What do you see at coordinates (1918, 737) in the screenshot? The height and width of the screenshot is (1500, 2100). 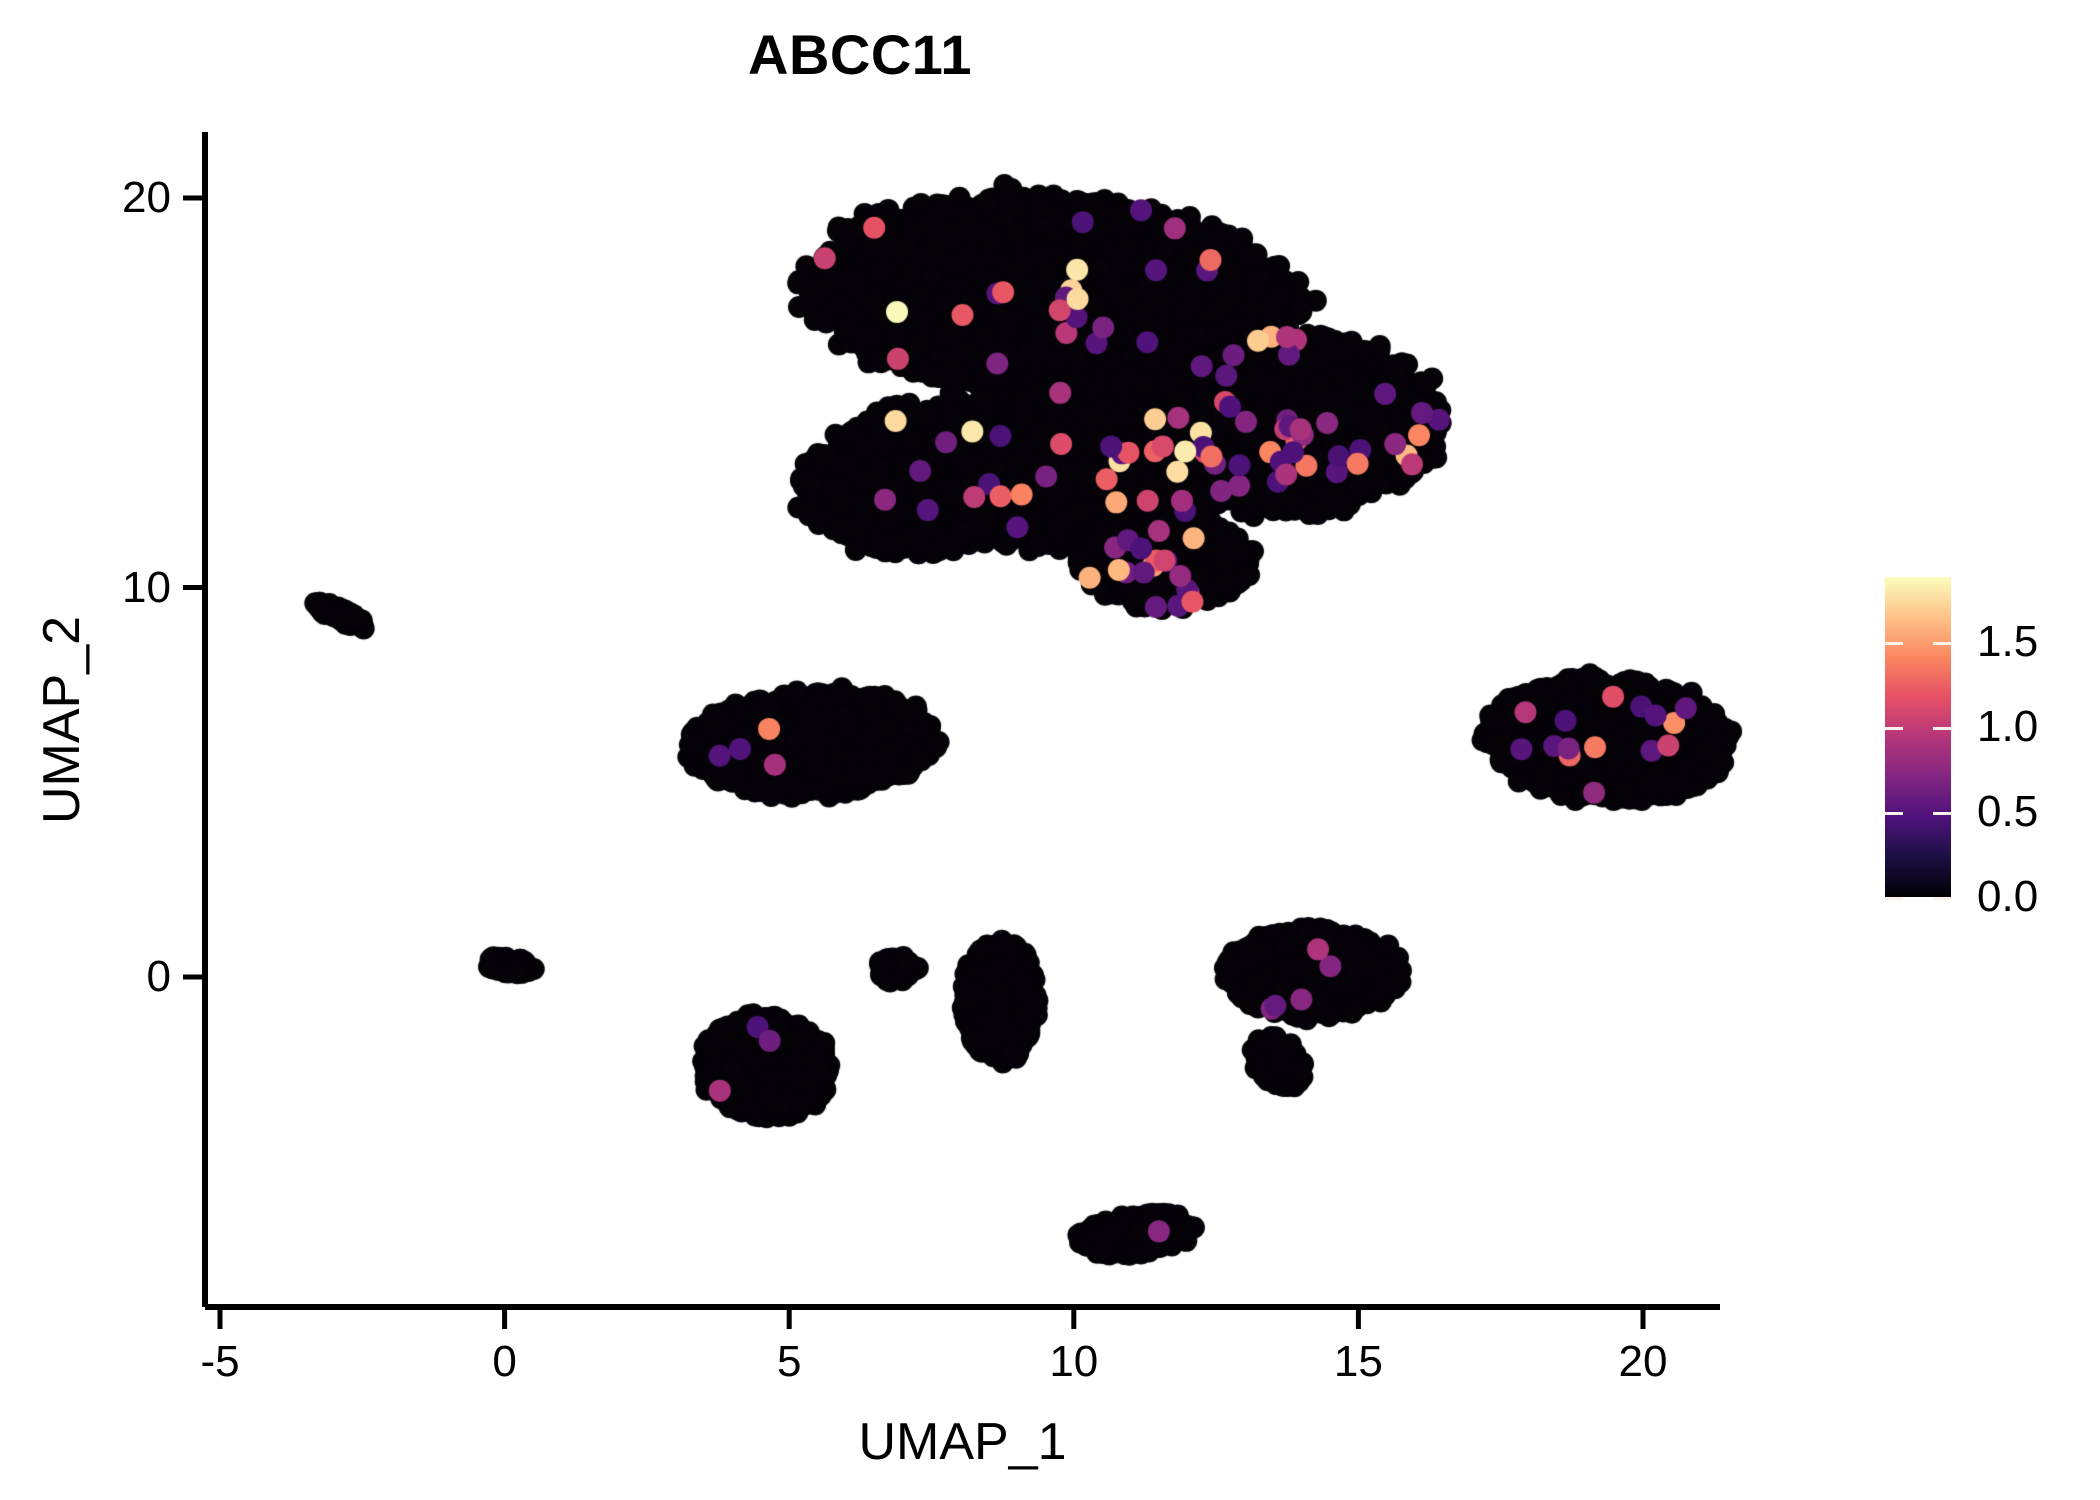 I see `colorbar-gradient` at bounding box center [1918, 737].